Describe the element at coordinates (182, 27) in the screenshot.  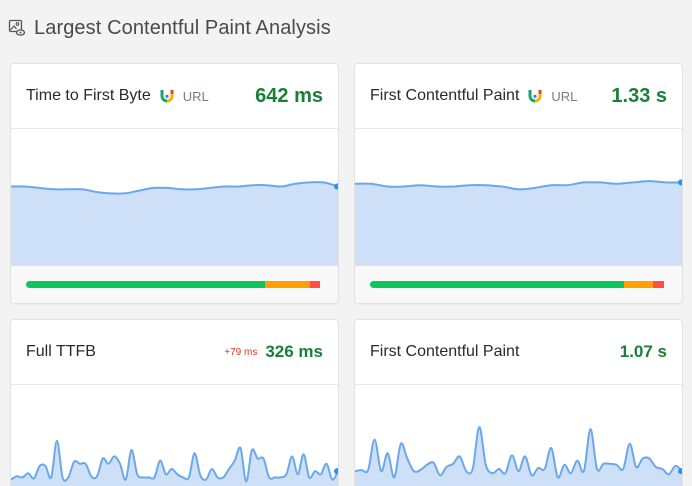
I see `page-title: Largest Contentful Paint Analysis` at that location.